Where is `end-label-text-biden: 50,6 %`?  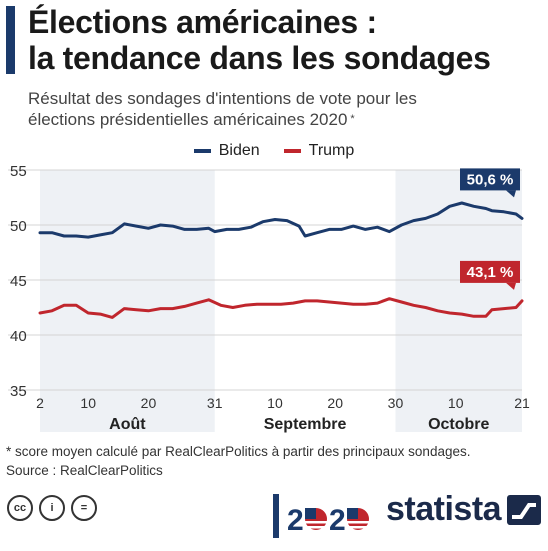
end-label-text-biden: 50,6 % is located at coordinates (490, 179).